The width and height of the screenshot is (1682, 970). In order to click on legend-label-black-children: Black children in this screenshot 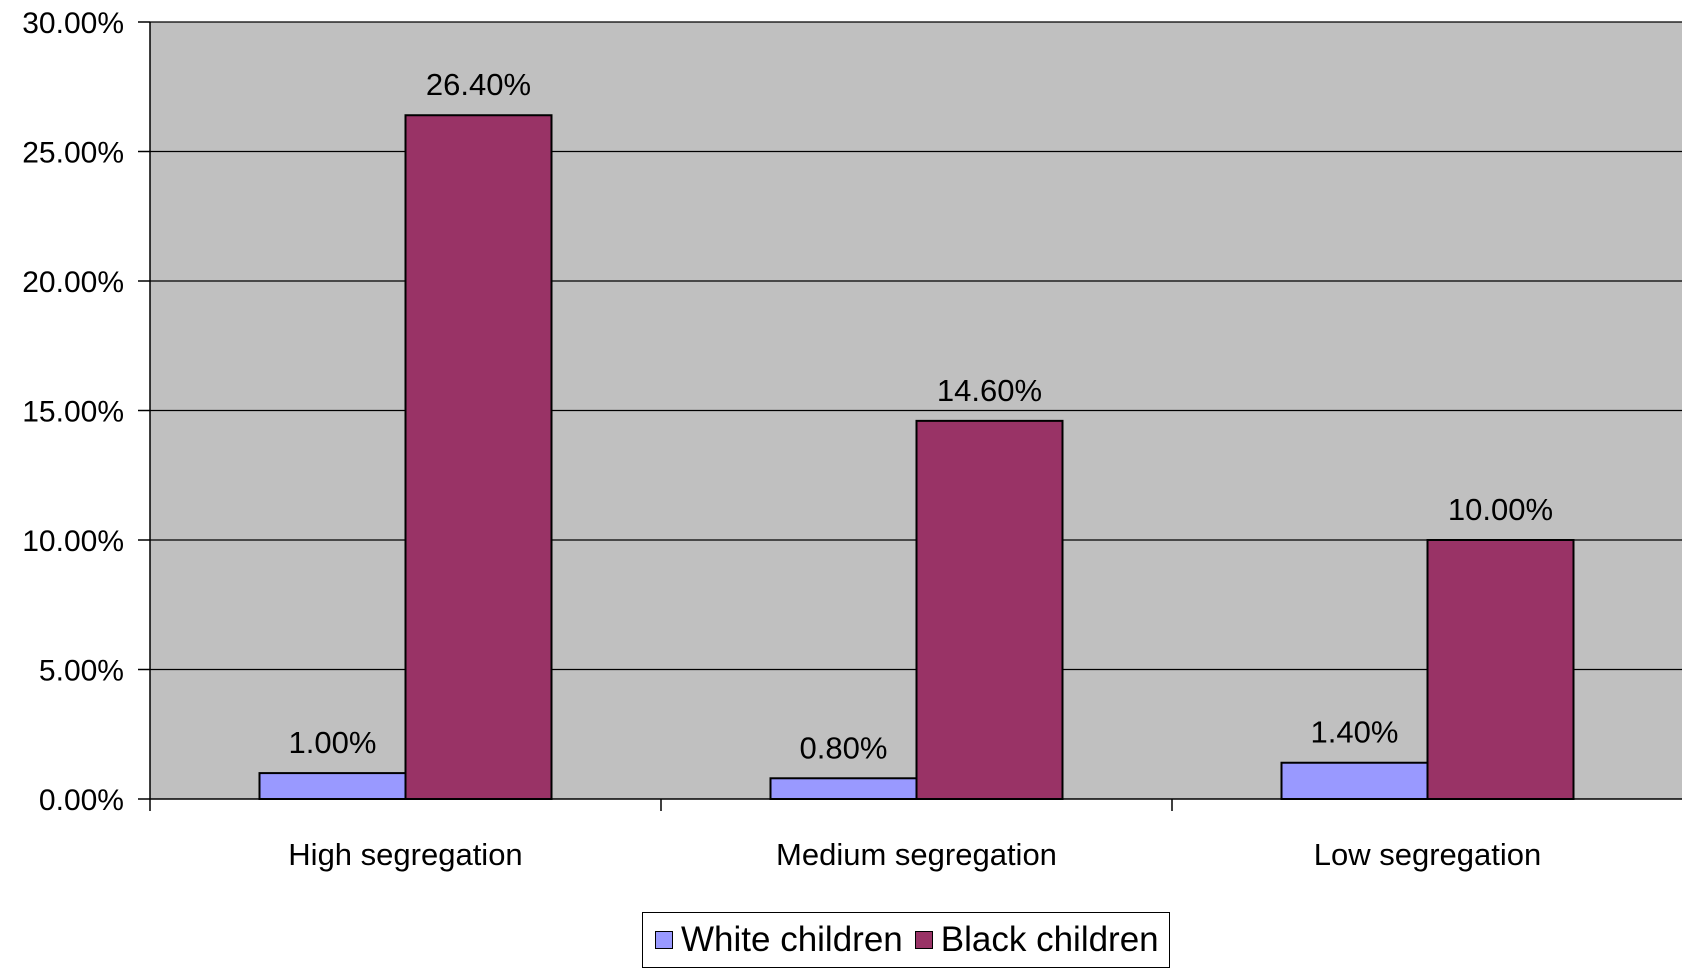, I will do `click(1049, 939)`.